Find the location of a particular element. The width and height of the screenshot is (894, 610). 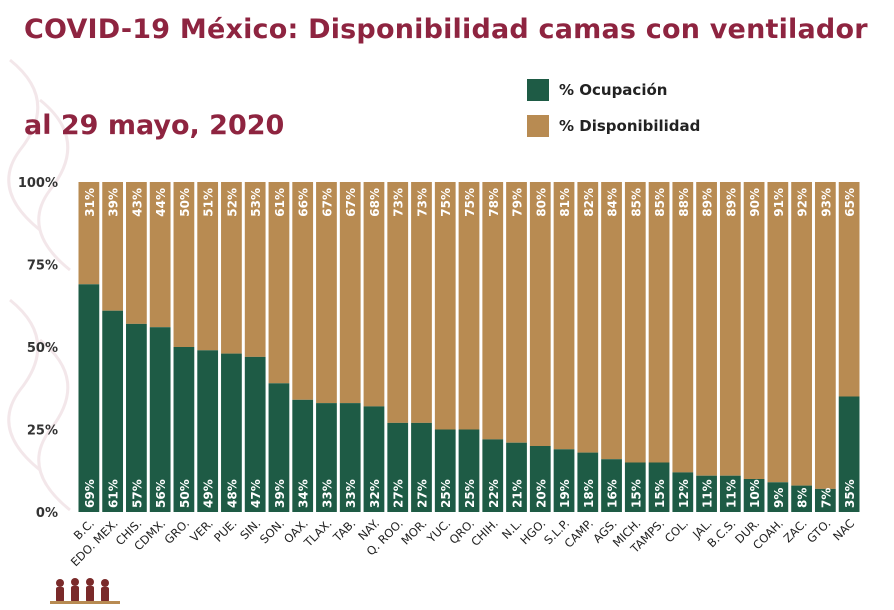

data-label-ocupacion: 47% is located at coordinates (256, 493).